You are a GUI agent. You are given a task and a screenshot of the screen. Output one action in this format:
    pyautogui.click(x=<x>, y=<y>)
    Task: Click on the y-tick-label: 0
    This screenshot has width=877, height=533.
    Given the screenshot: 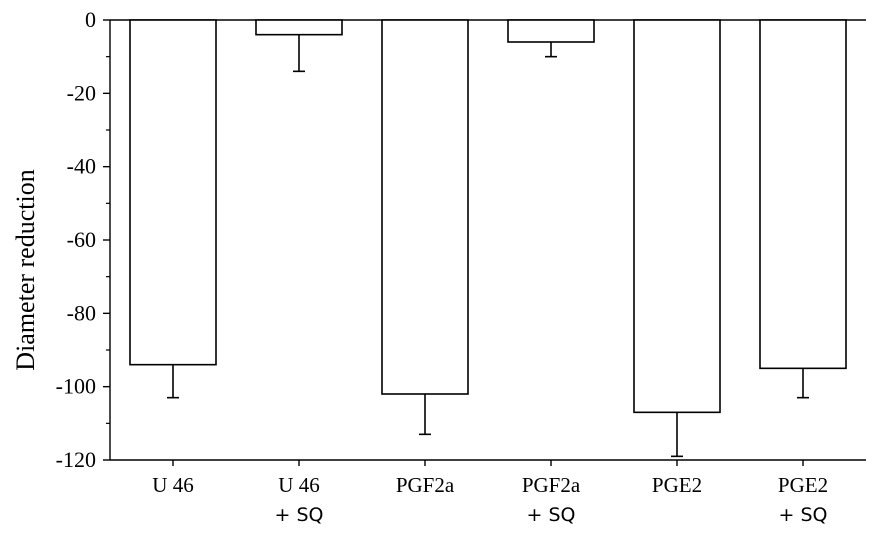 What is the action you would take?
    pyautogui.click(x=90, y=19)
    